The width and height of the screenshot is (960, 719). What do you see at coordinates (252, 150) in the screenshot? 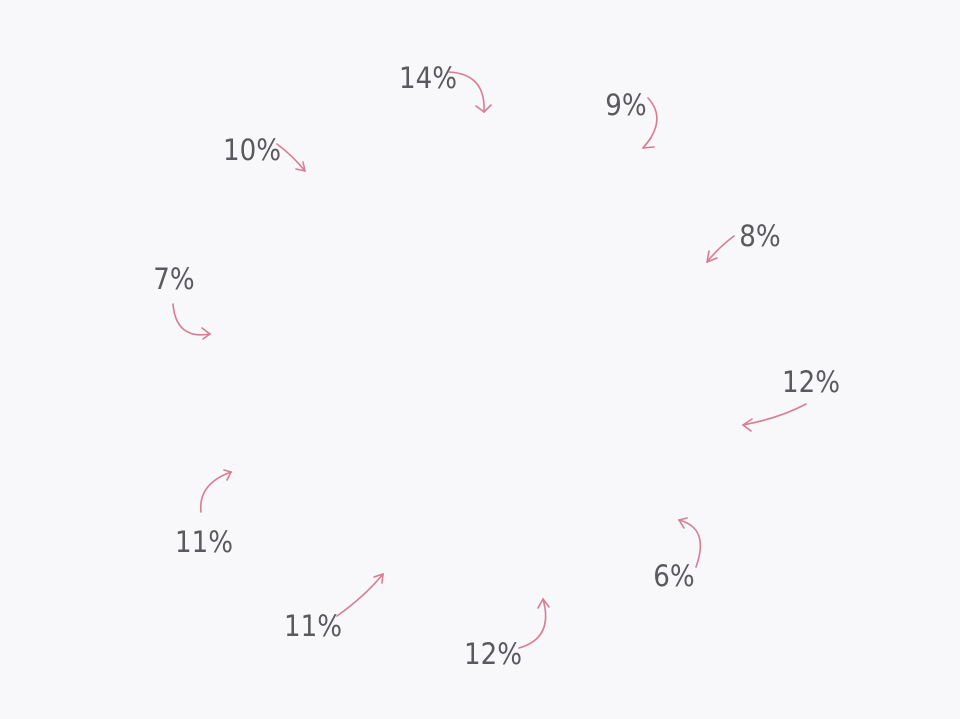
I see `slice-label-10: 10%` at bounding box center [252, 150].